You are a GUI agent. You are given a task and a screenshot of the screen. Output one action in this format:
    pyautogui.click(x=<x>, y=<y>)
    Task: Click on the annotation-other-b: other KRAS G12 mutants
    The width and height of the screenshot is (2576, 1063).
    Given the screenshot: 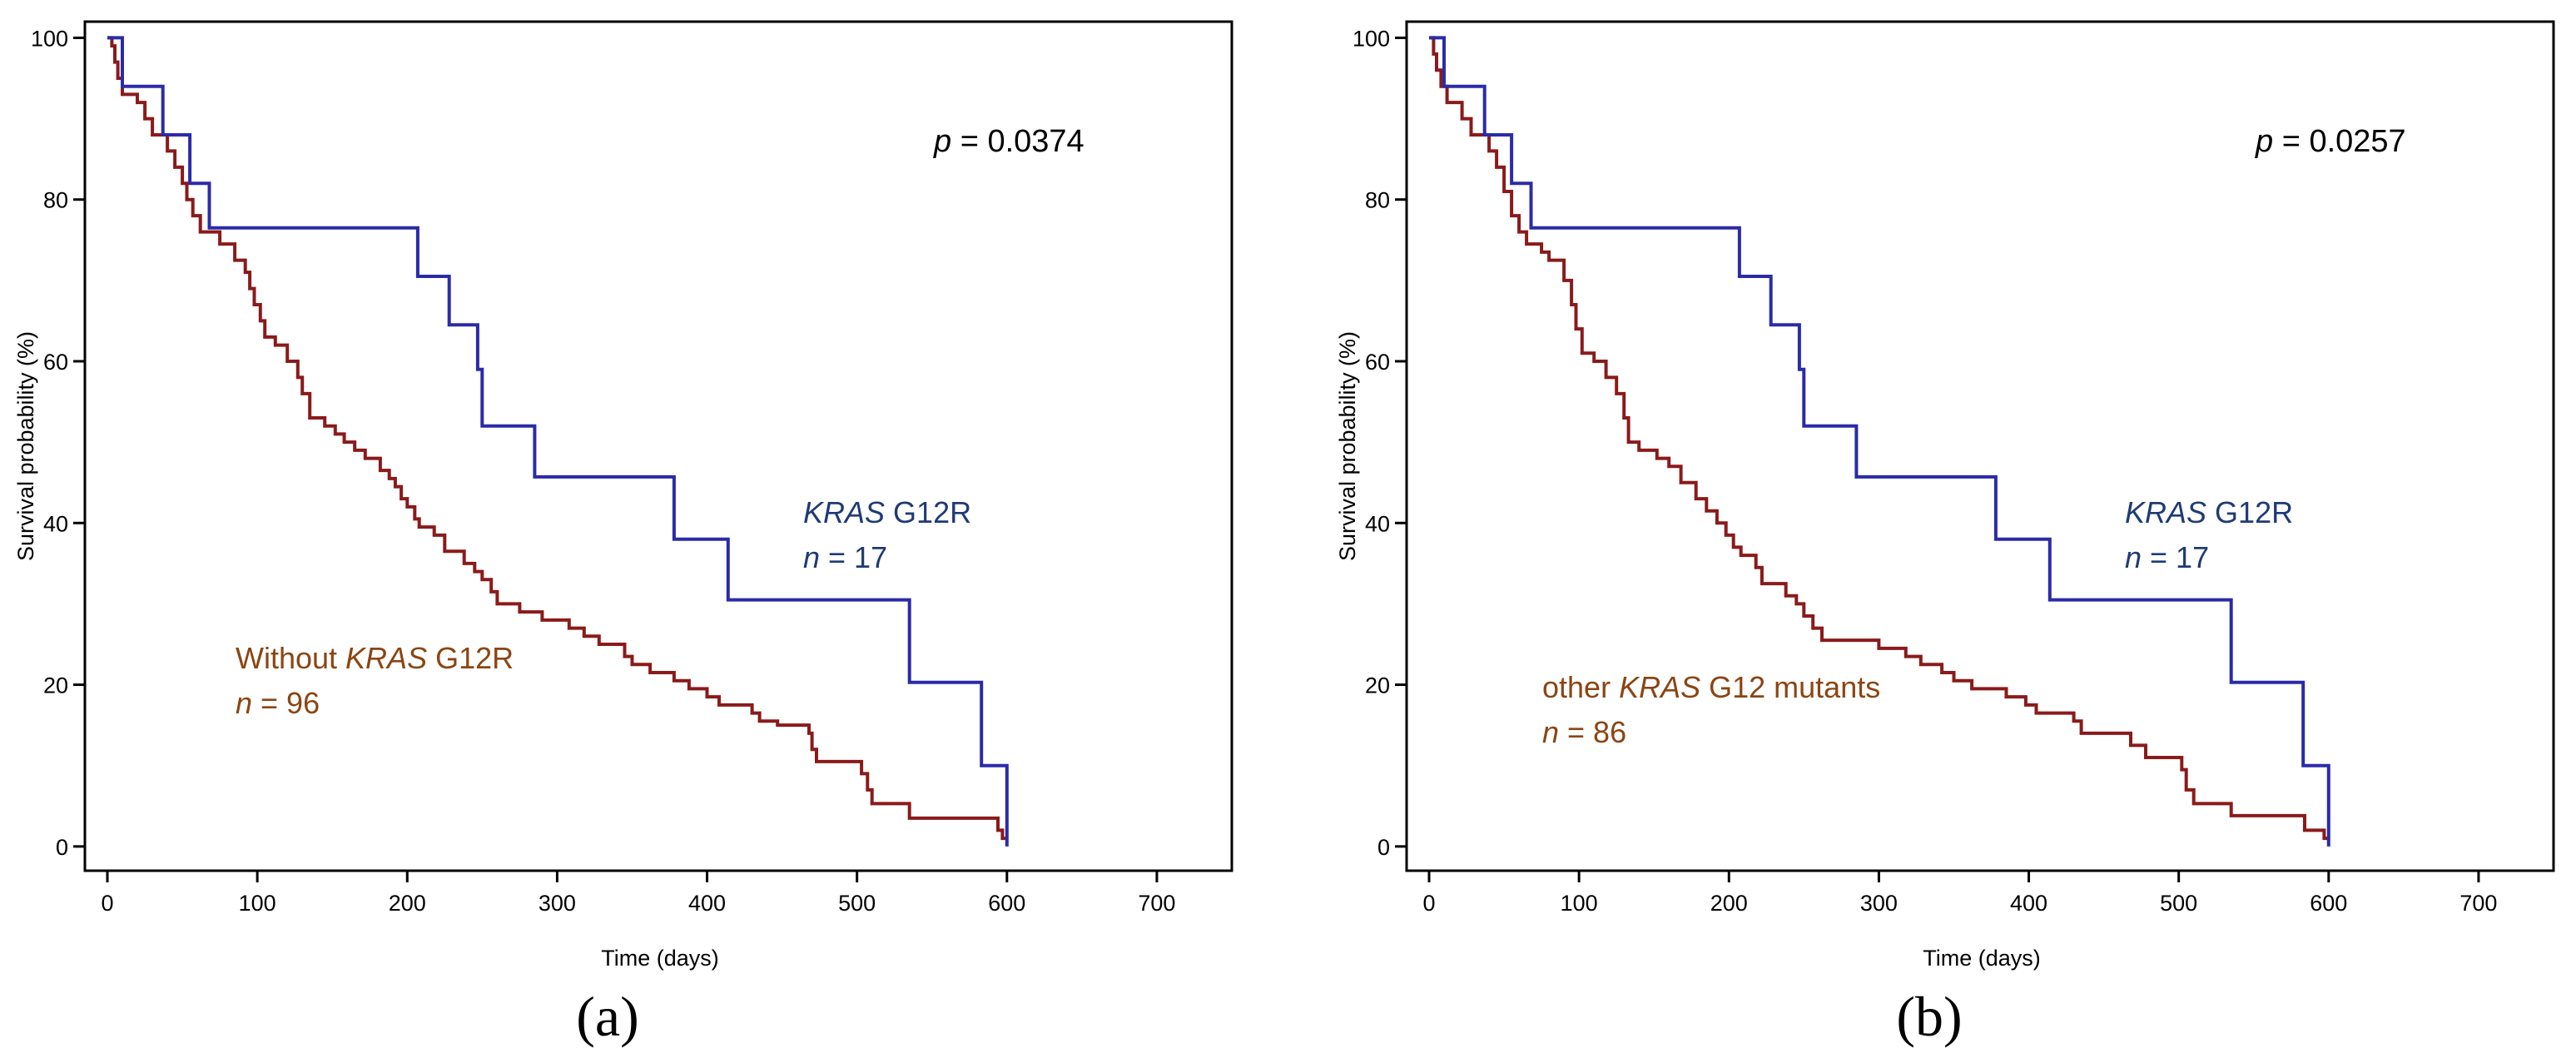 What is the action you would take?
    pyautogui.click(x=1711, y=687)
    